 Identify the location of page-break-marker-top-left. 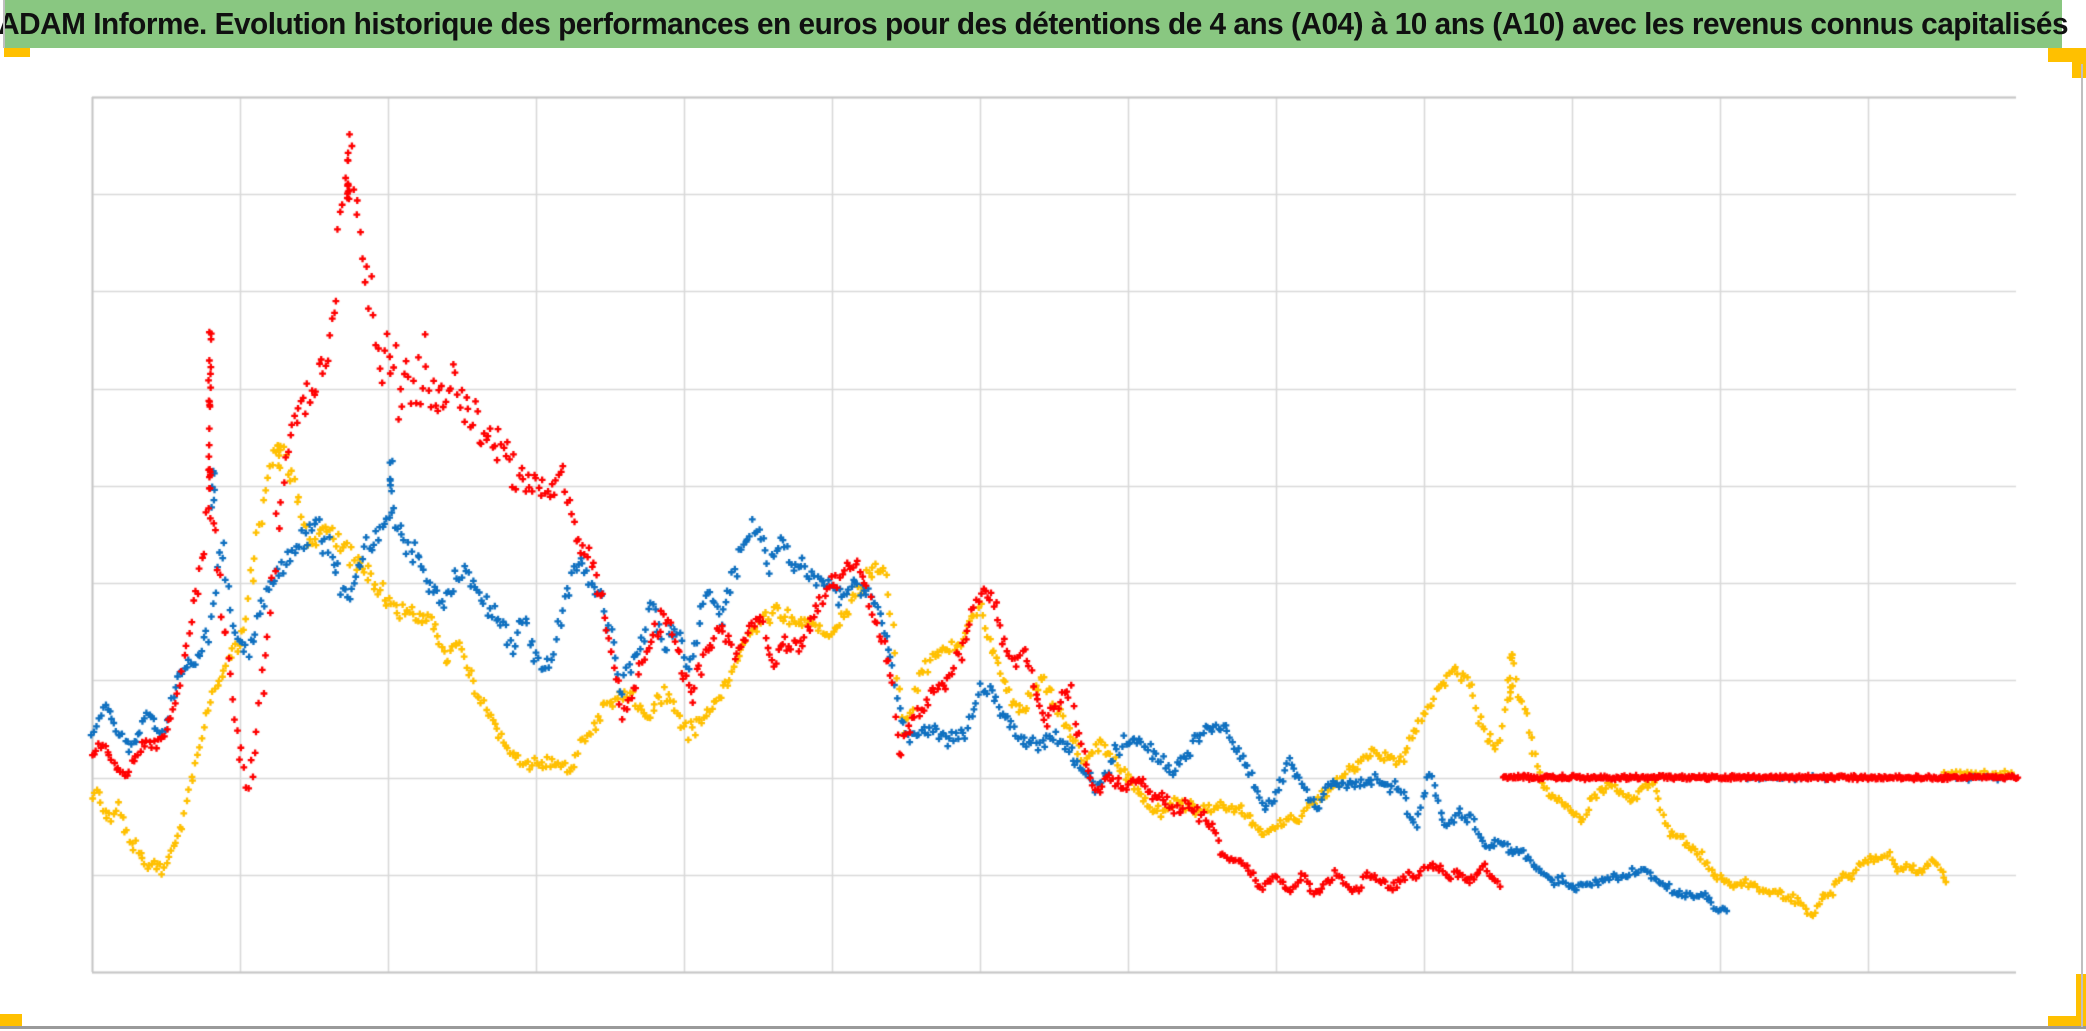
(17, 52).